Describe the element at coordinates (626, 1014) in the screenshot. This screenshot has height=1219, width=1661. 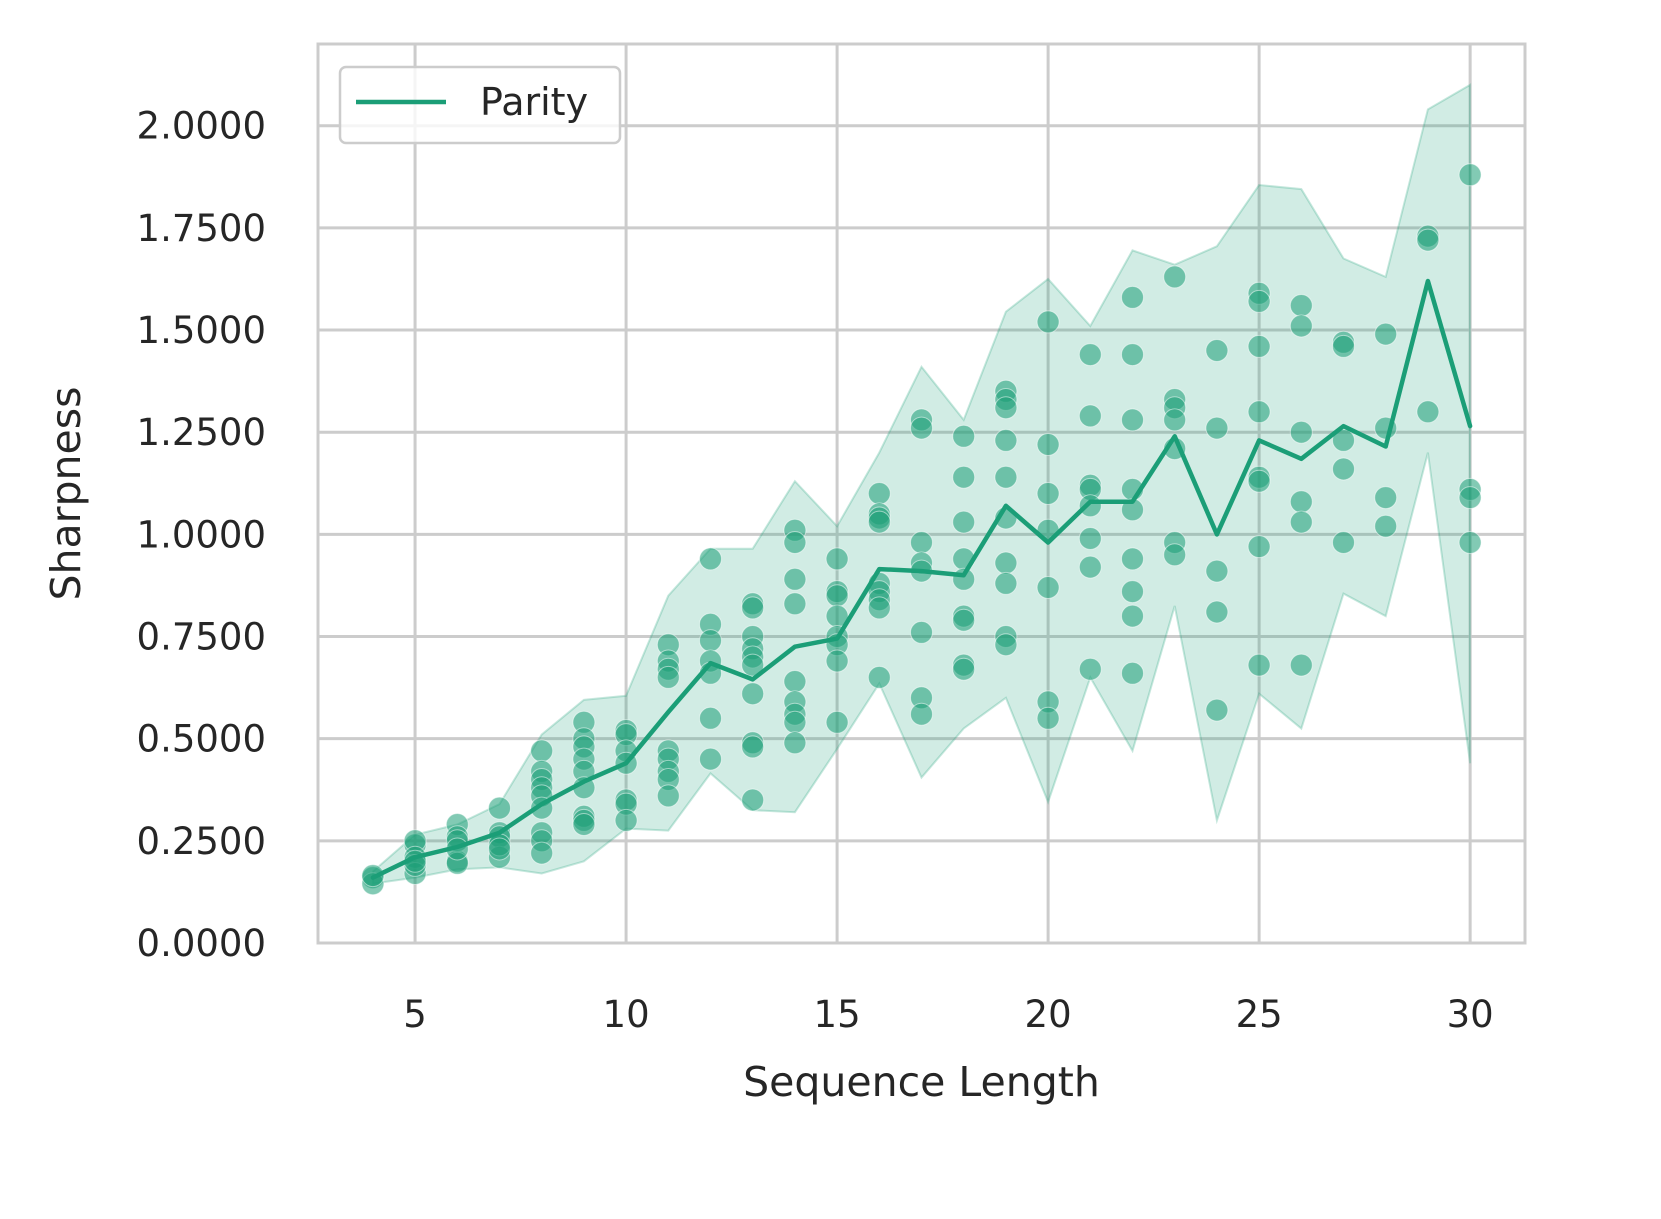
I see `x-tick-label: 10` at that location.